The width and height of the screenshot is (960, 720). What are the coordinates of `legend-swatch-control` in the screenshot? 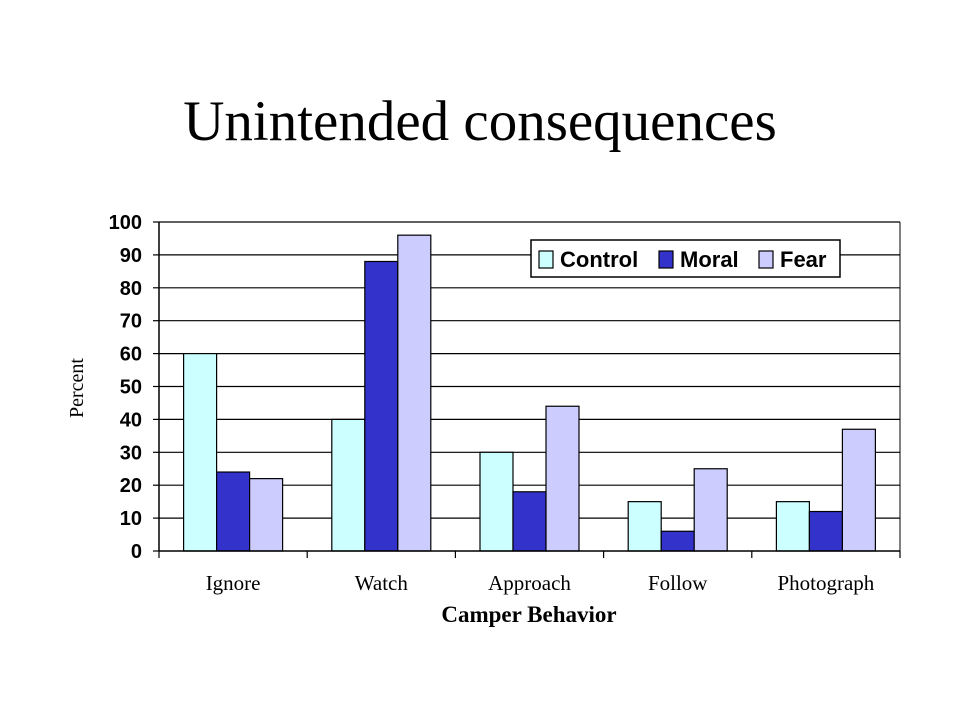 It's located at (546, 259).